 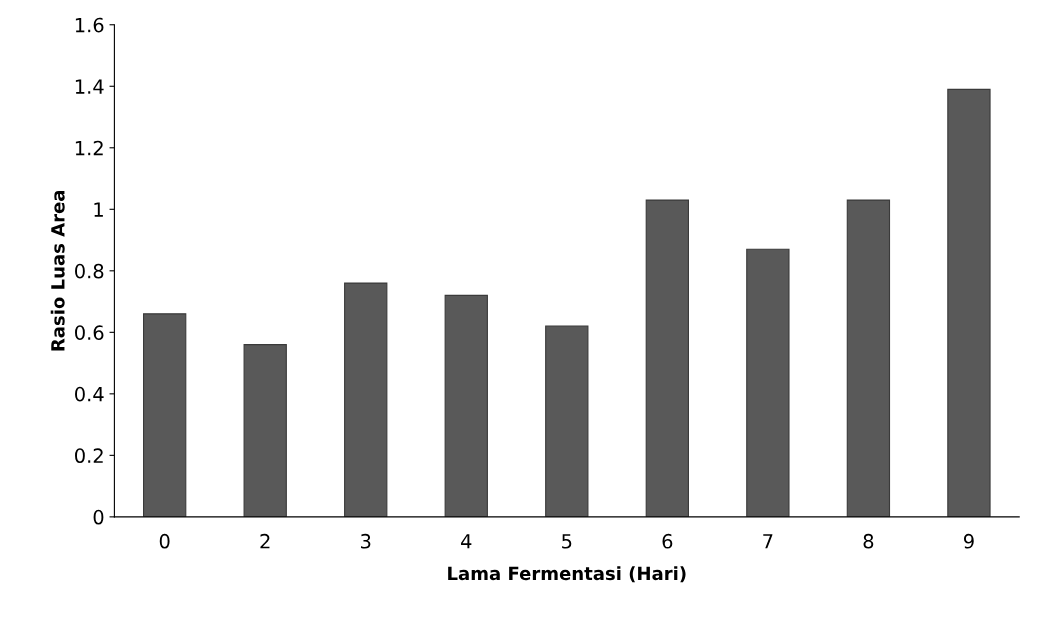 What do you see at coordinates (164, 541) in the screenshot?
I see `x-tick-label: 0` at bounding box center [164, 541].